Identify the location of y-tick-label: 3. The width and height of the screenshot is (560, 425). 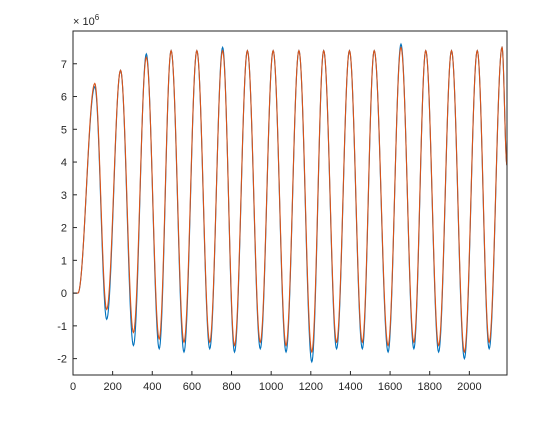
(64, 196).